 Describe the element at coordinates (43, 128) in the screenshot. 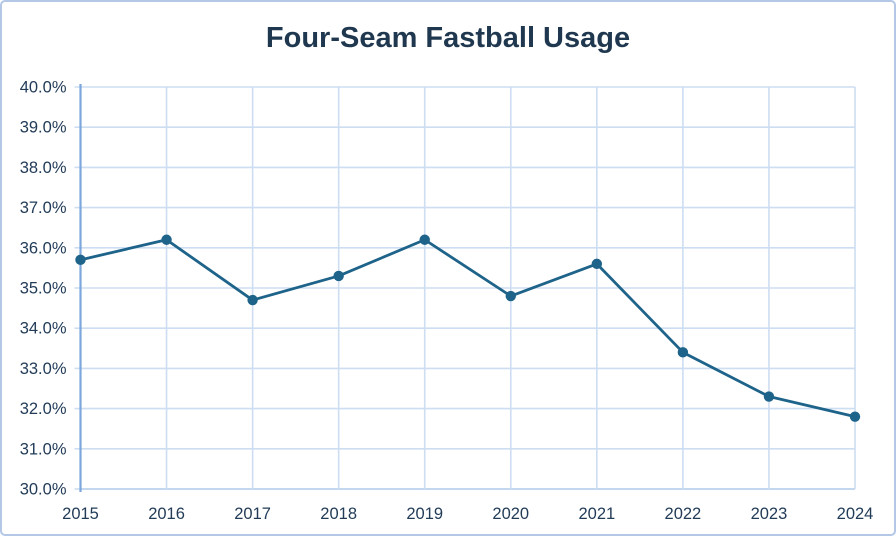

I see `y-tick-label: 39.0%` at that location.